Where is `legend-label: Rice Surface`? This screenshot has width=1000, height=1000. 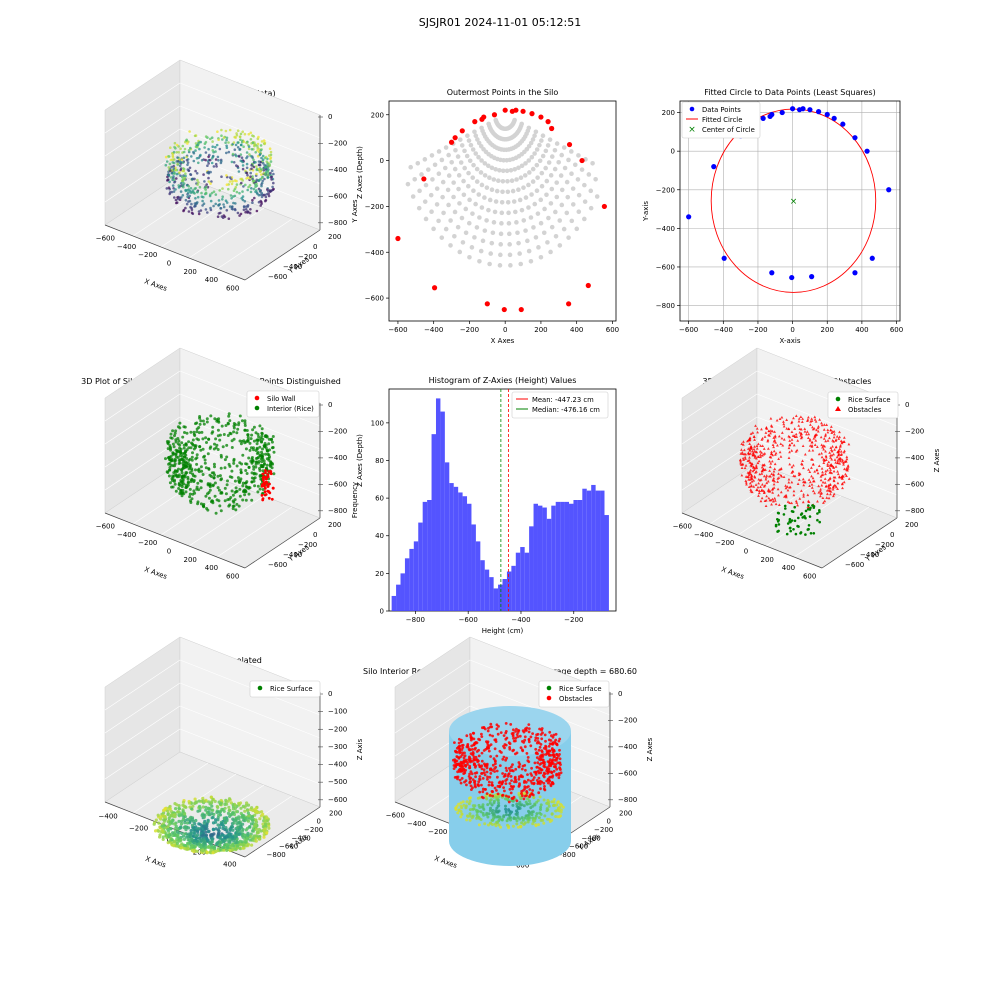 legend-label: Rice Surface is located at coordinates (580, 689).